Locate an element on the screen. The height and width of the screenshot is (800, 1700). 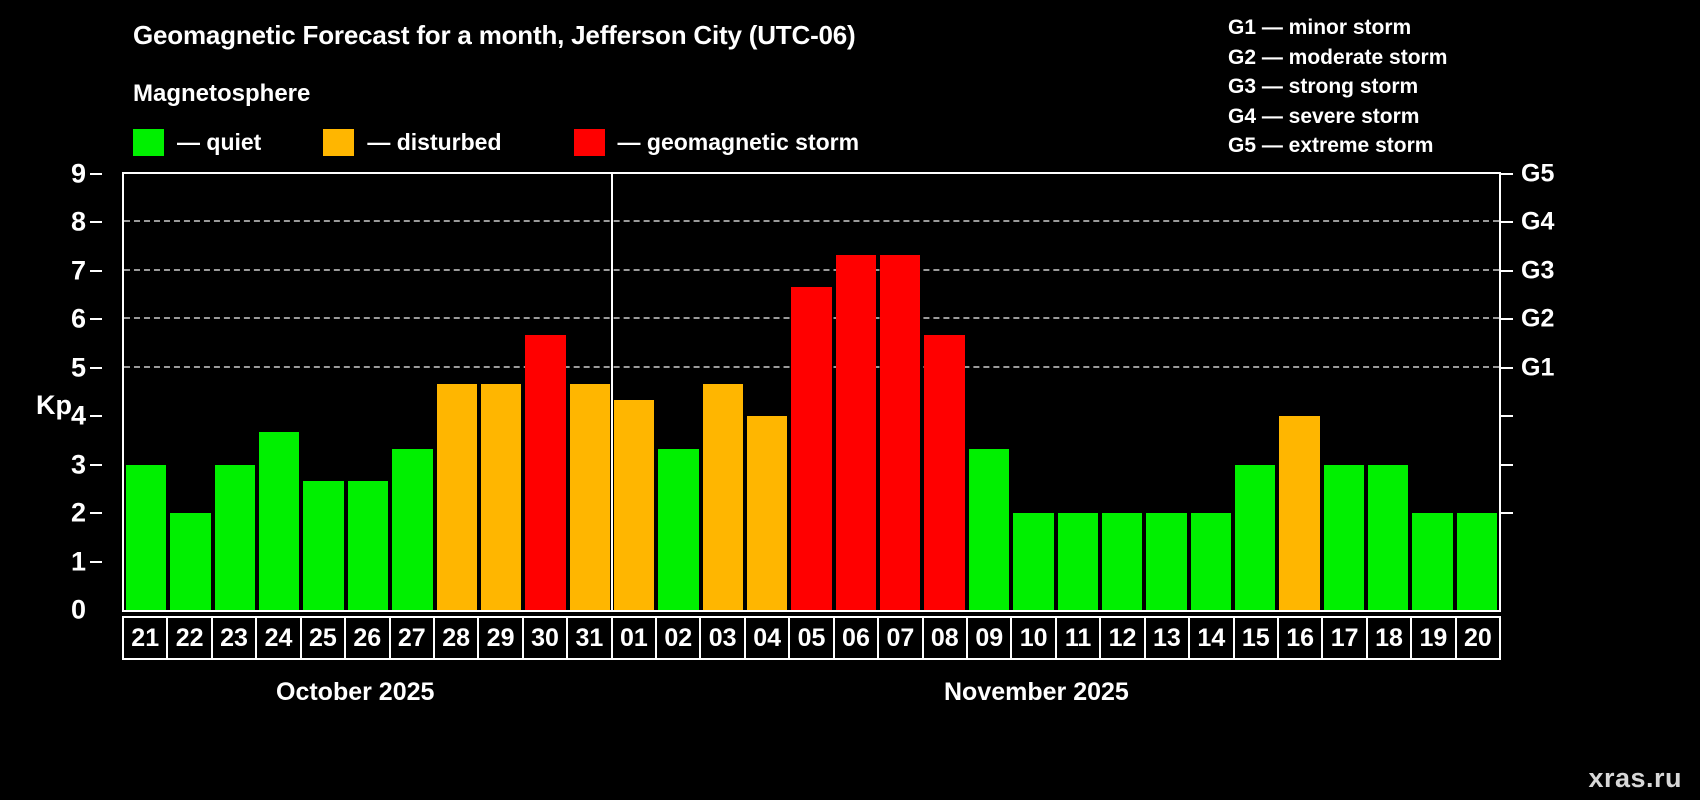
month-caption-october: October 2025 is located at coordinates (355, 692).